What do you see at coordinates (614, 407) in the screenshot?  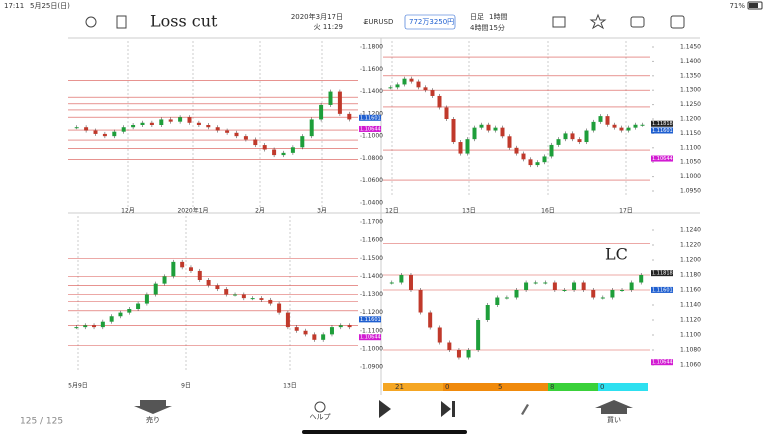 I see `buy-button` at bounding box center [614, 407].